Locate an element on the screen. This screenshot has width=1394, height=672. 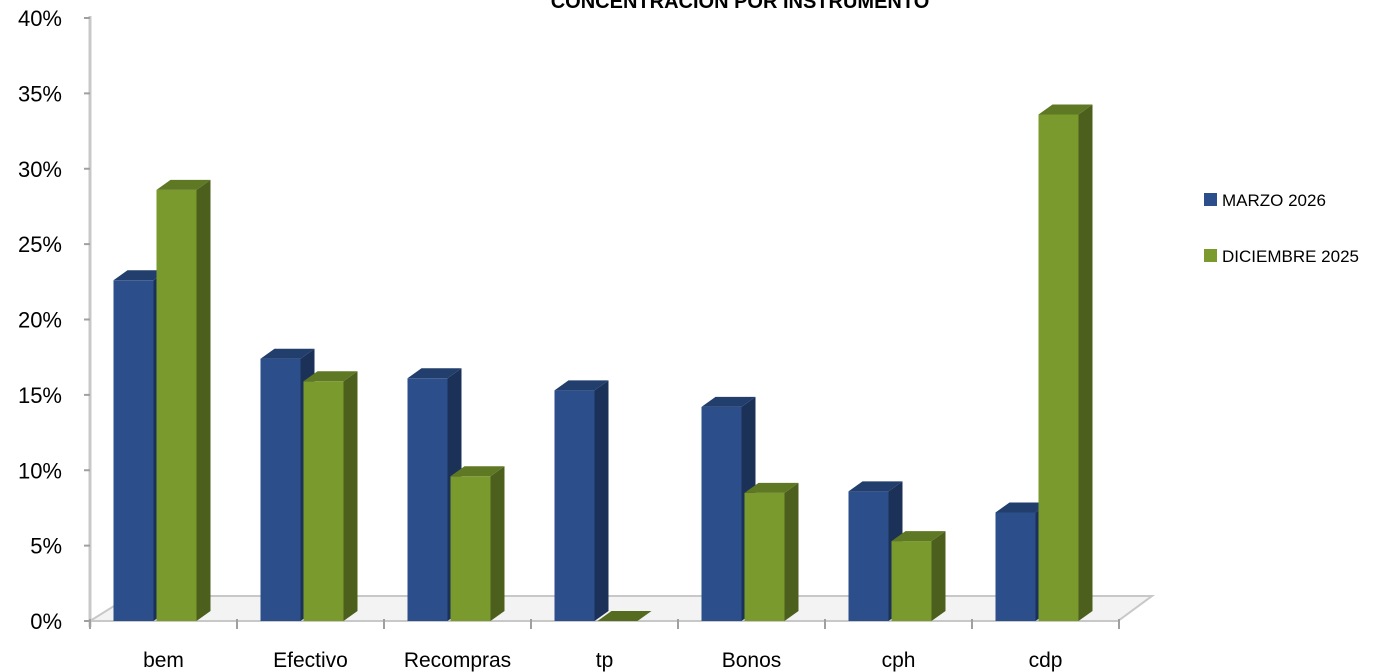
y-tick-label: 5% is located at coordinates (46, 546).